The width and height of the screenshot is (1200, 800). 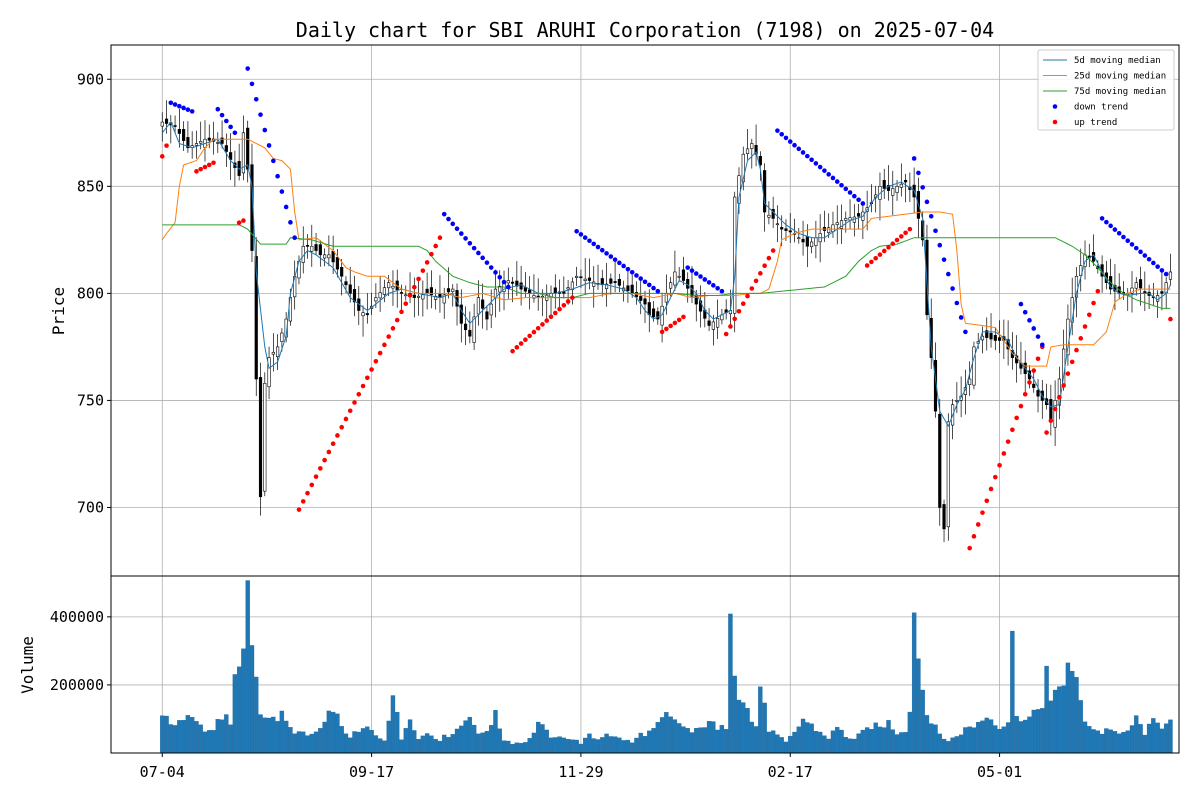 What do you see at coordinates (162, 772) in the screenshot?
I see `x-tick-label: 07-04` at bounding box center [162, 772].